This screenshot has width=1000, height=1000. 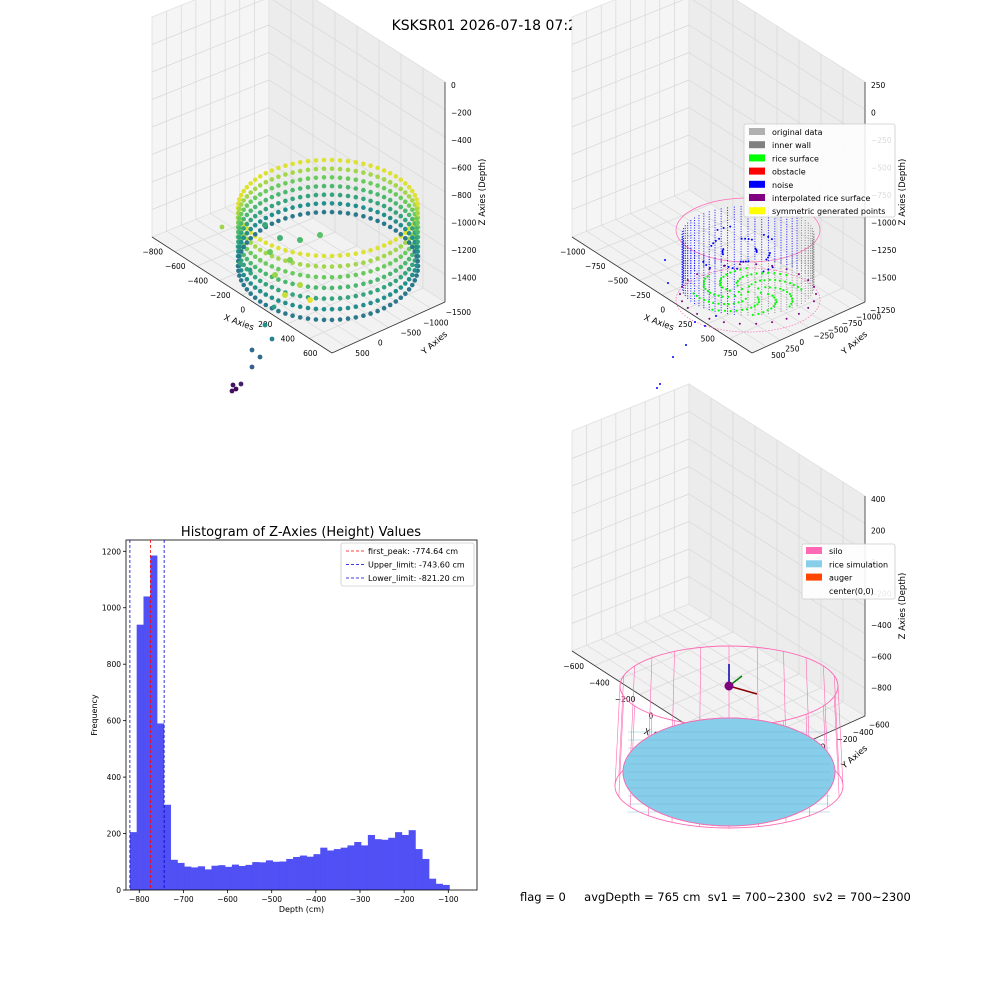 What do you see at coordinates (881, 625) in the screenshot?
I see `z-tick-label: −400` at bounding box center [881, 625].